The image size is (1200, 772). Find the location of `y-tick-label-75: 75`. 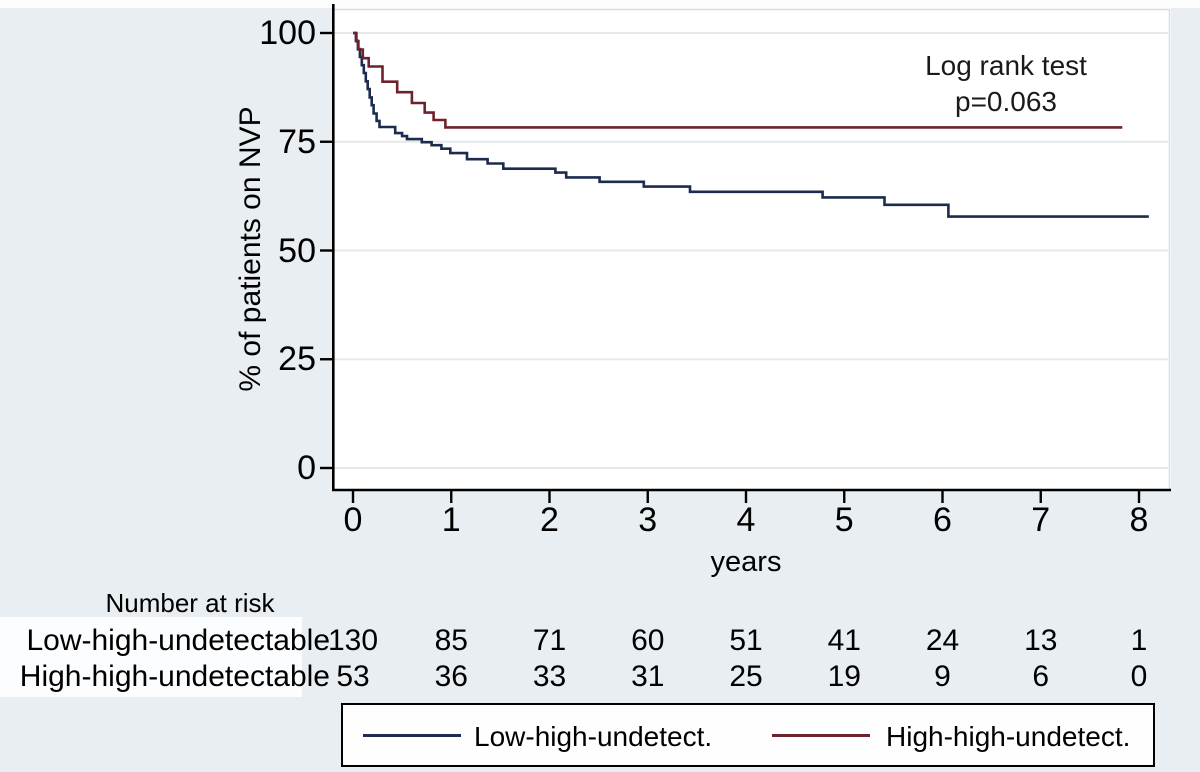

y-tick-label-75: 75 is located at coordinates (297, 141).